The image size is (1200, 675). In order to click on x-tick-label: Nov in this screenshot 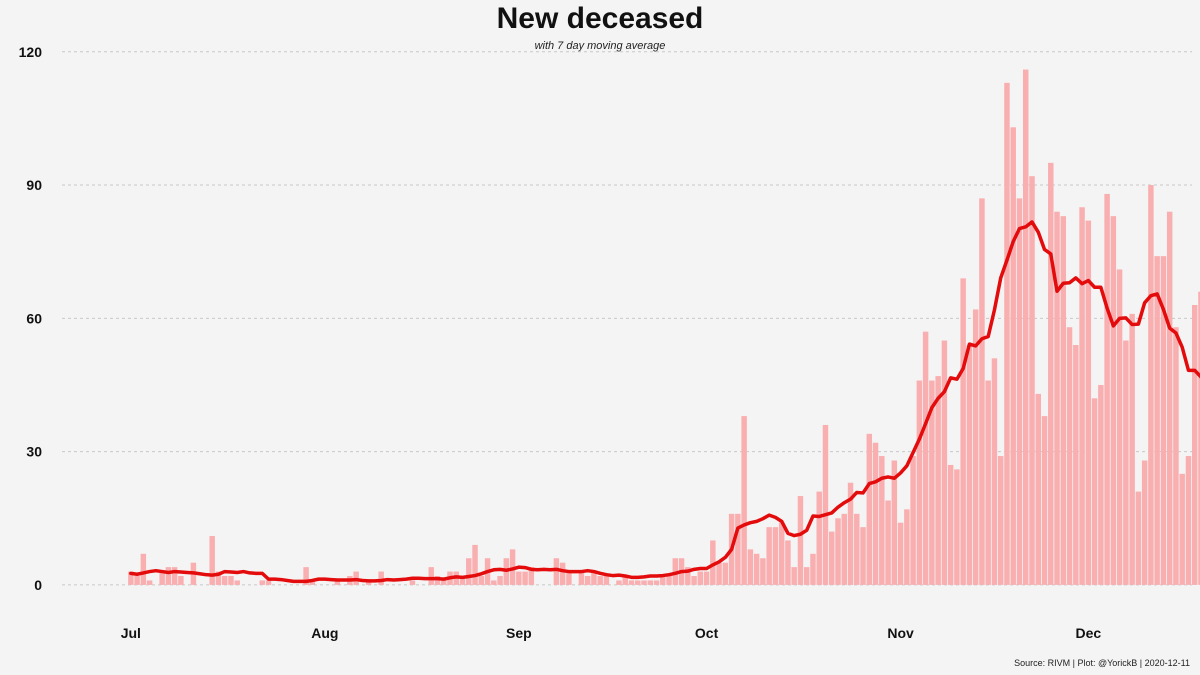, I will do `click(900, 633)`.